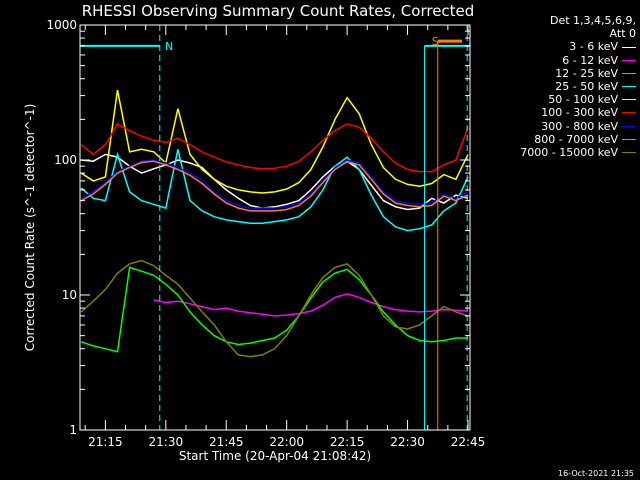 The width and height of the screenshot is (640, 480). Describe the element at coordinates (286, 442) in the screenshot. I see `x-tick-label: 22:00` at that location.